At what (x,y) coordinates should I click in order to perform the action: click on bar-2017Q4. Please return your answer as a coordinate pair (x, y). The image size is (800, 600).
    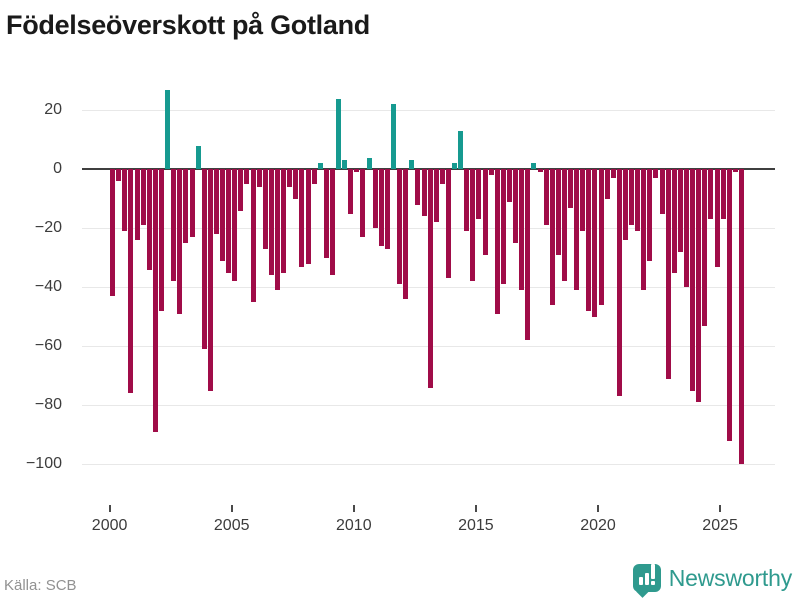
    Looking at the image, I should click on (546, 197).